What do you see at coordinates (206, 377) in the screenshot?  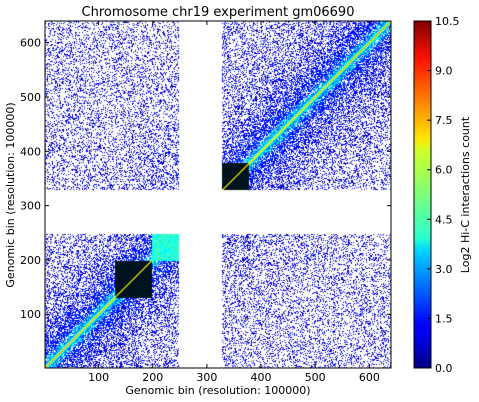 I see `x-tick-label: 300` at bounding box center [206, 377].